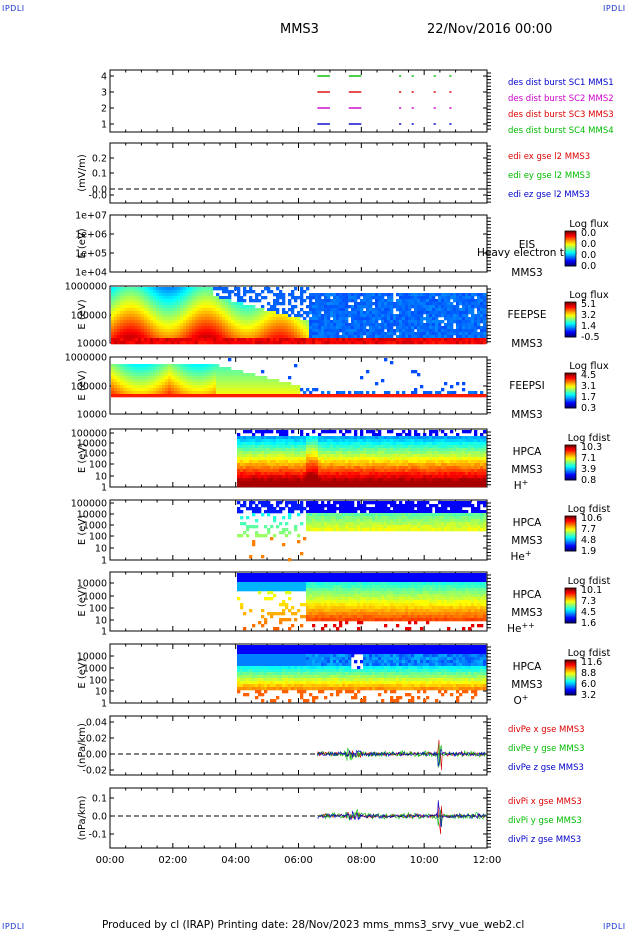  I want to click on y-tick-label: 10000, so click(92, 344).